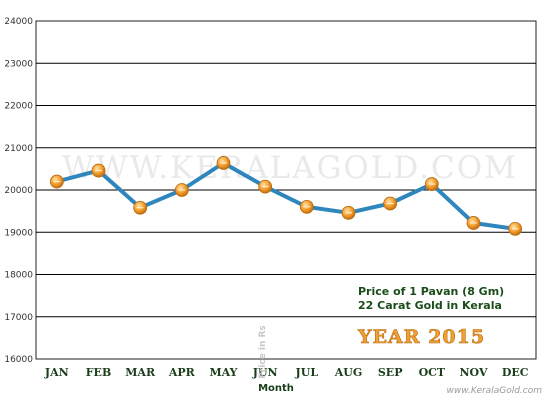 Image resolution: width=550 pixels, height=400 pixels. Describe the element at coordinates (265, 372) in the screenshot. I see `x-tick-label: JUN` at that location.